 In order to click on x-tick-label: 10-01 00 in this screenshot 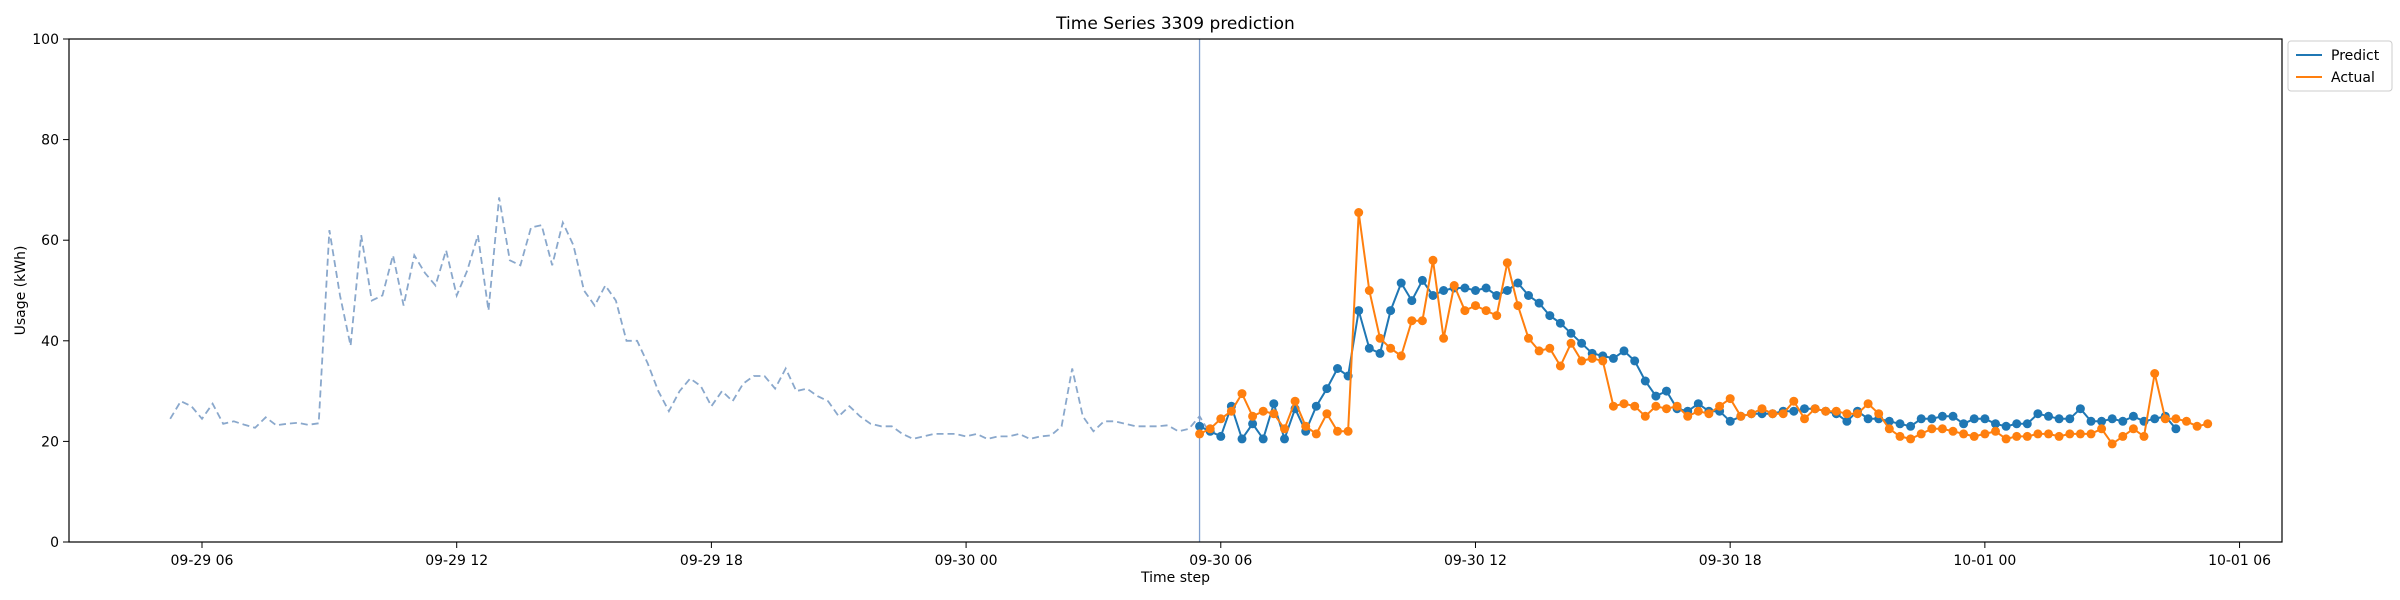, I will do `click(1984, 561)`.